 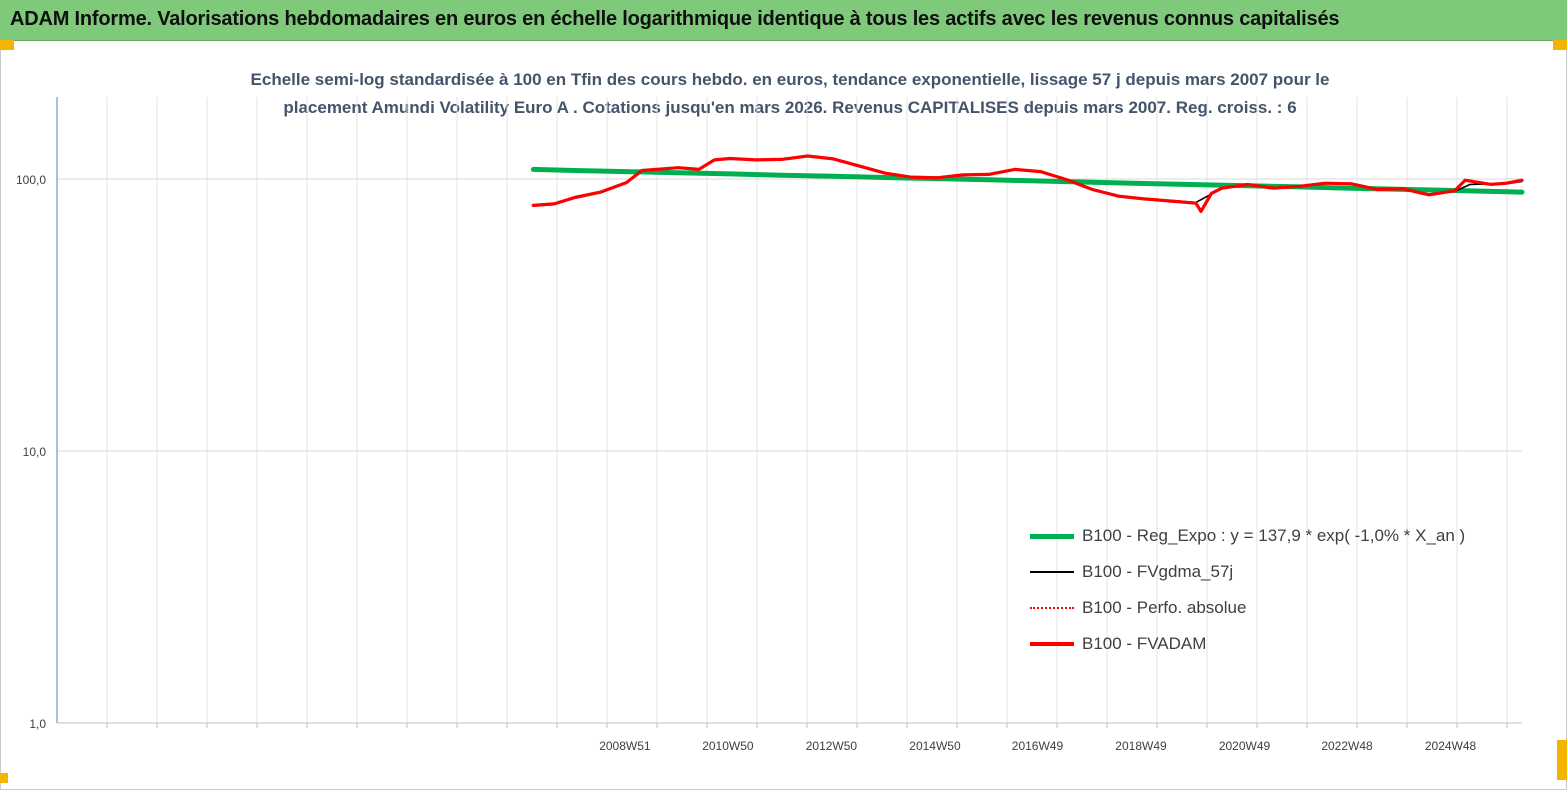 I want to click on x-tick-label: 2016W49, so click(x=1038, y=746).